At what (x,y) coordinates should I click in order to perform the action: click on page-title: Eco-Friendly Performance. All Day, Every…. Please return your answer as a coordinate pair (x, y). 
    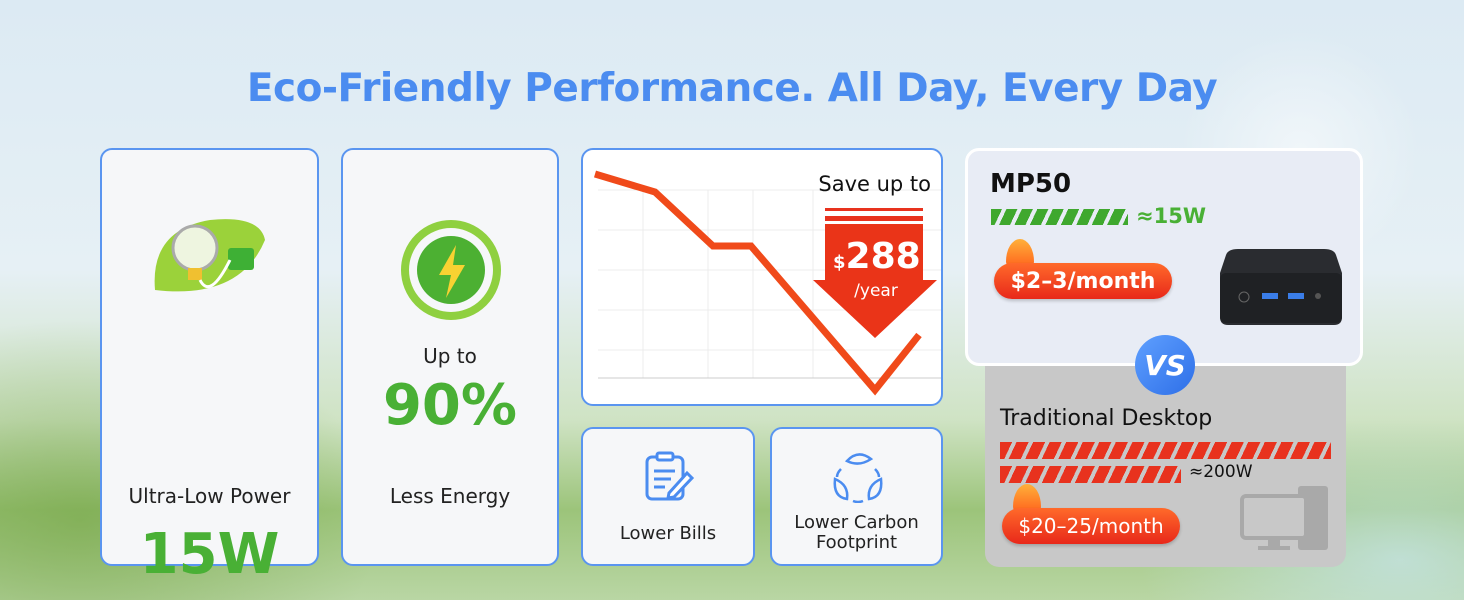
    Looking at the image, I should click on (732, 88).